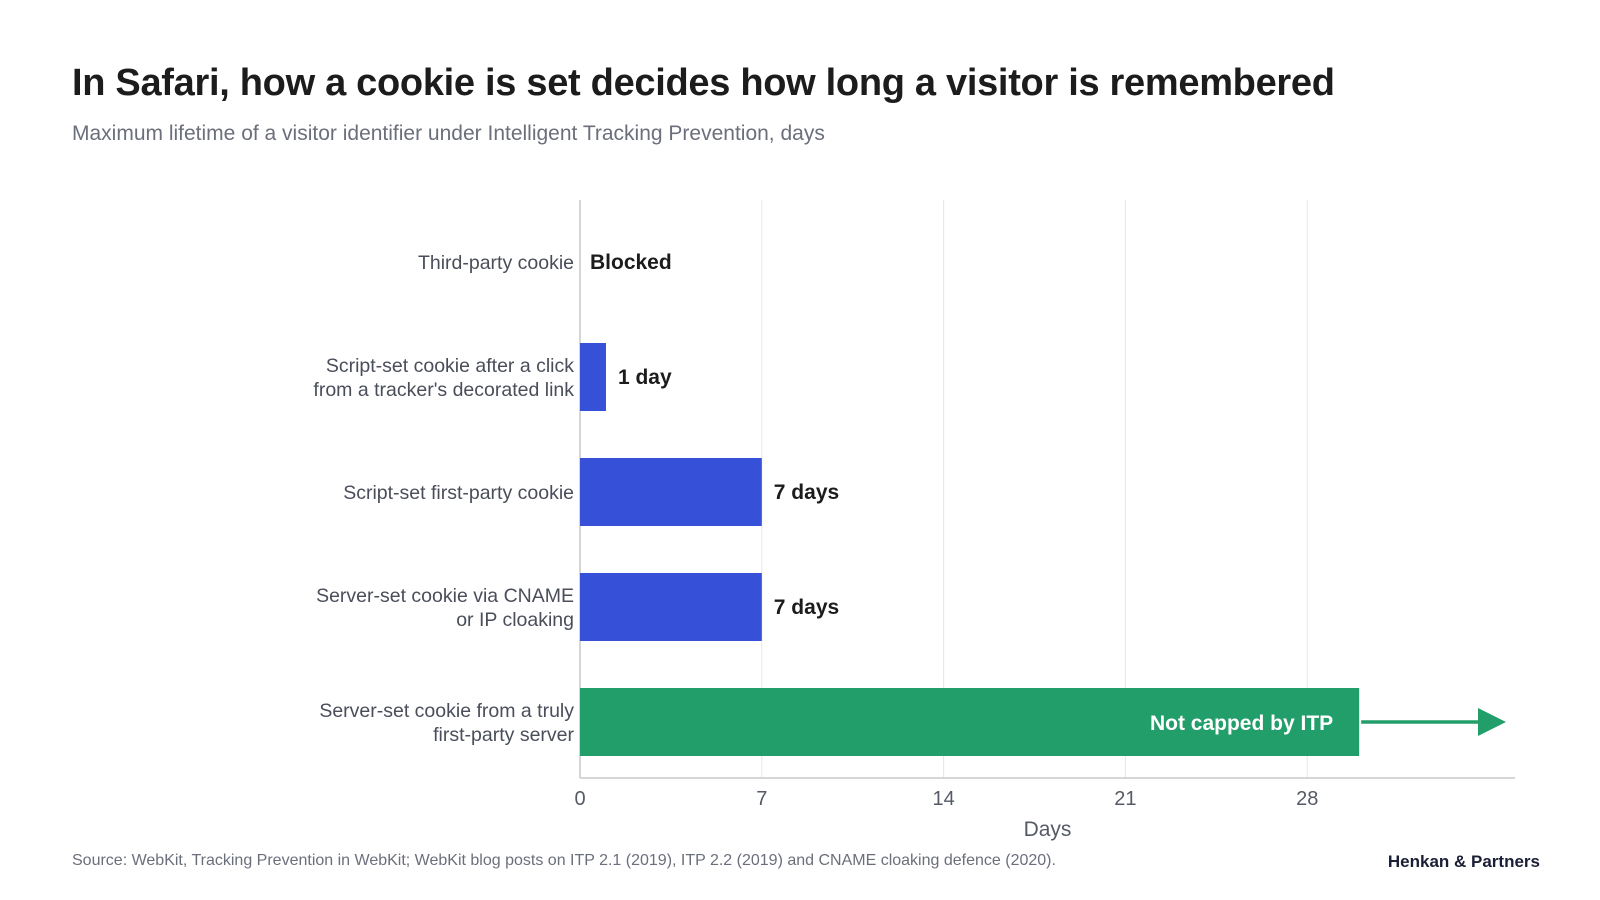  I want to click on category-label: Script-set cookie after a click, so click(450, 366).